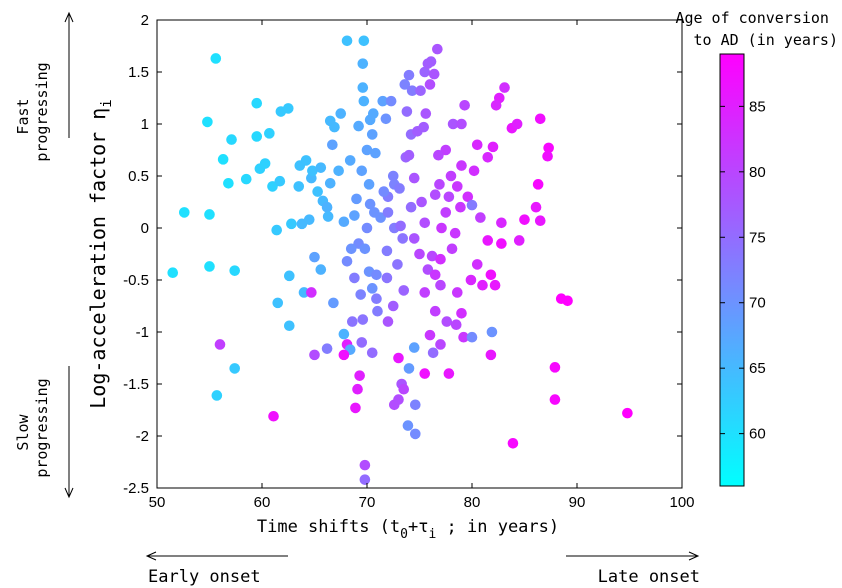  Describe the element at coordinates (418, 527) in the screenshot. I see `x-axis-label-part2: +τ` at that location.